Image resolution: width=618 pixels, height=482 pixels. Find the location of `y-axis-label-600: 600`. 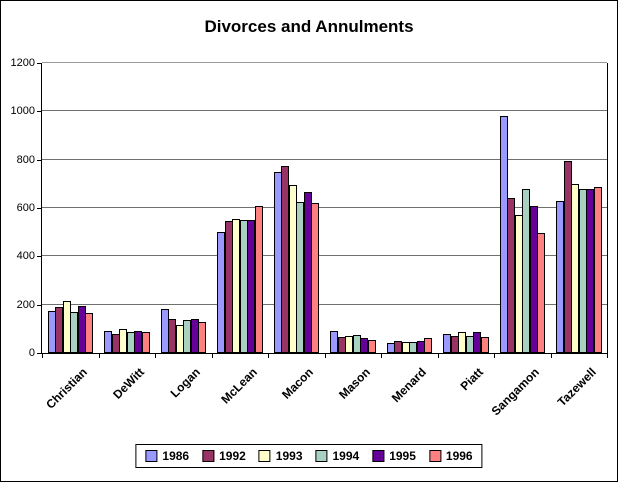

y-axis-label-600: 600 is located at coordinates (25, 208).